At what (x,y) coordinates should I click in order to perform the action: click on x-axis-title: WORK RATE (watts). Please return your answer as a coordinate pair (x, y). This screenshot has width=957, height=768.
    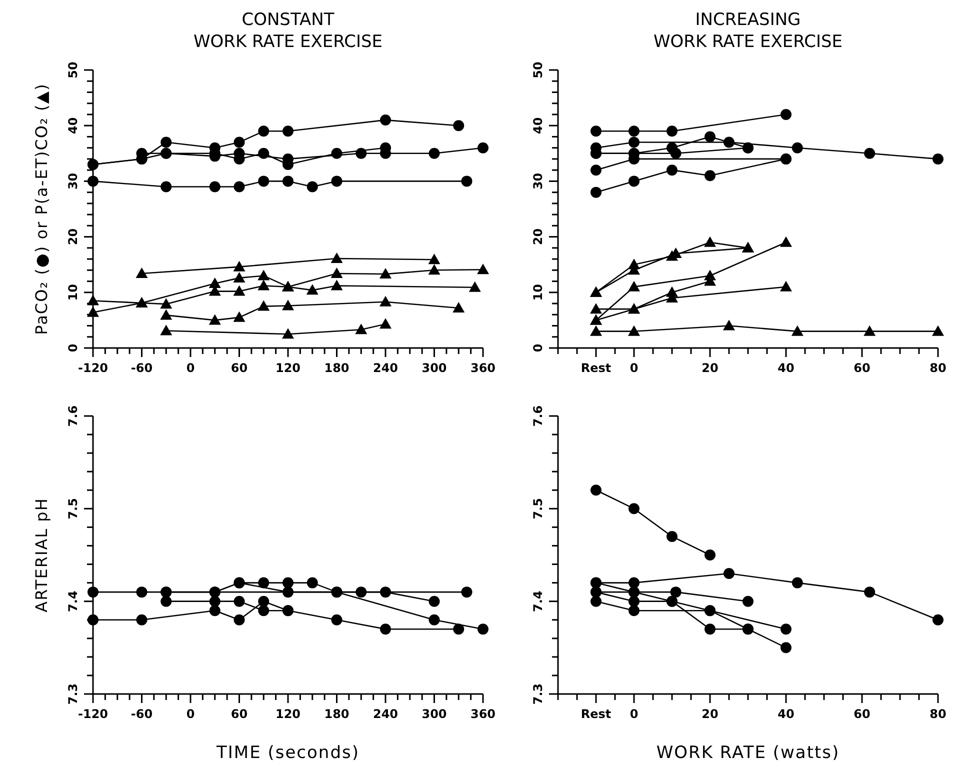
    Looking at the image, I should click on (748, 753).